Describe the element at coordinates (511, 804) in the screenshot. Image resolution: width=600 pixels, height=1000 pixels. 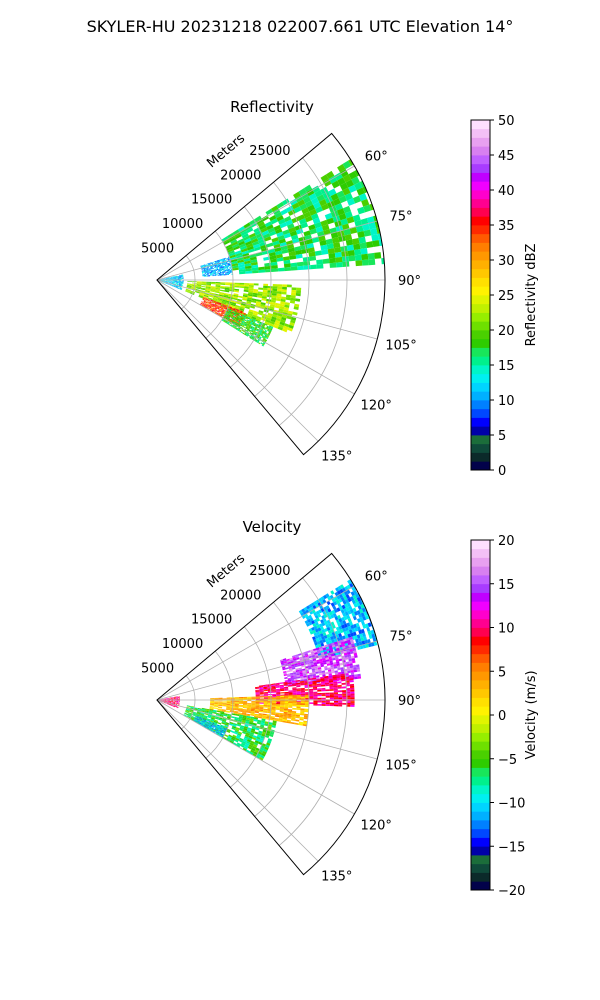
I see `colorbar-tick-label: −10` at that location.